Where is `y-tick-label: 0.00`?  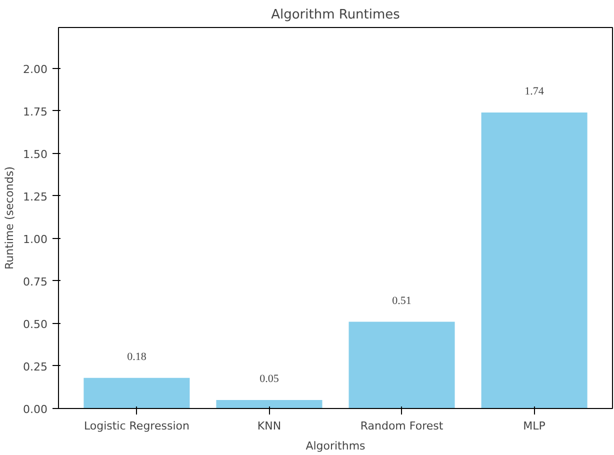
y-tick-label: 0.00 is located at coordinates (35, 409).